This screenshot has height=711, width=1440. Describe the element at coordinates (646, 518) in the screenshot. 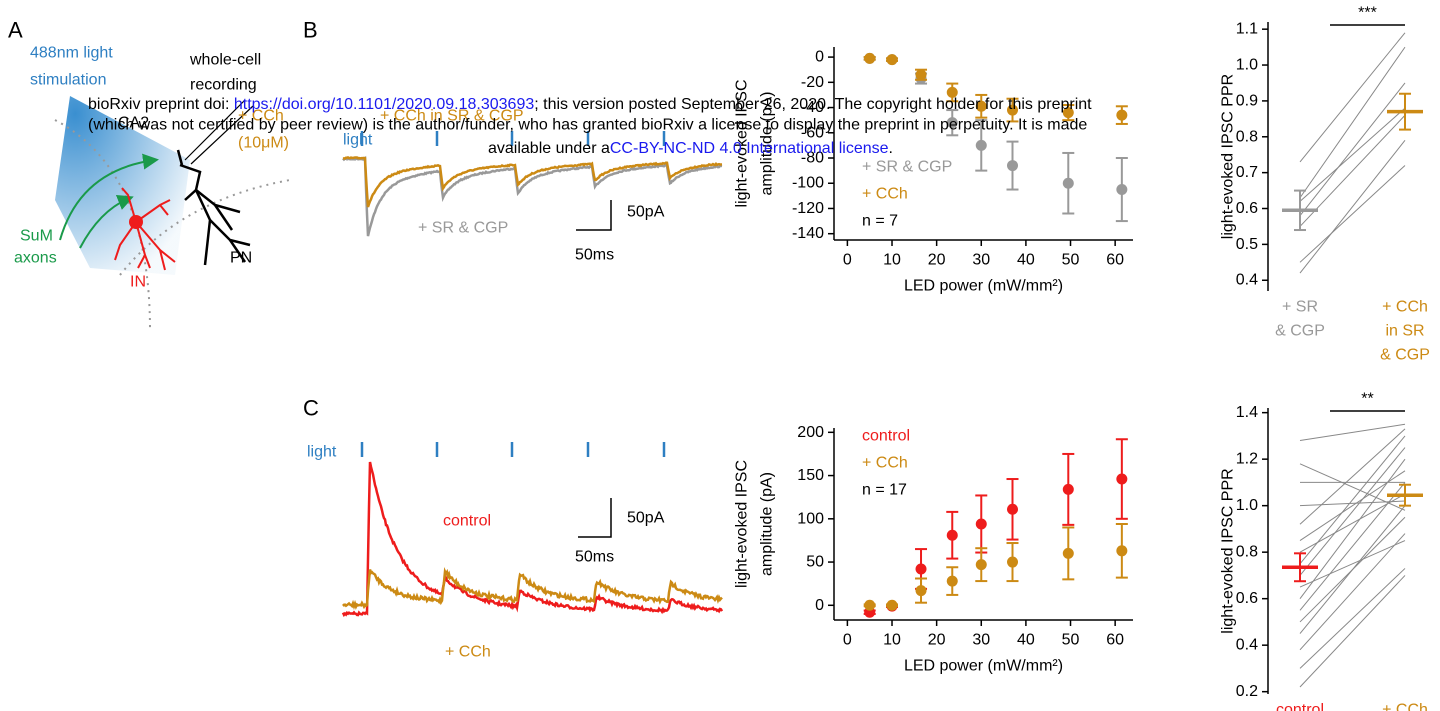

I see `scale-label: 50pA` at that location.